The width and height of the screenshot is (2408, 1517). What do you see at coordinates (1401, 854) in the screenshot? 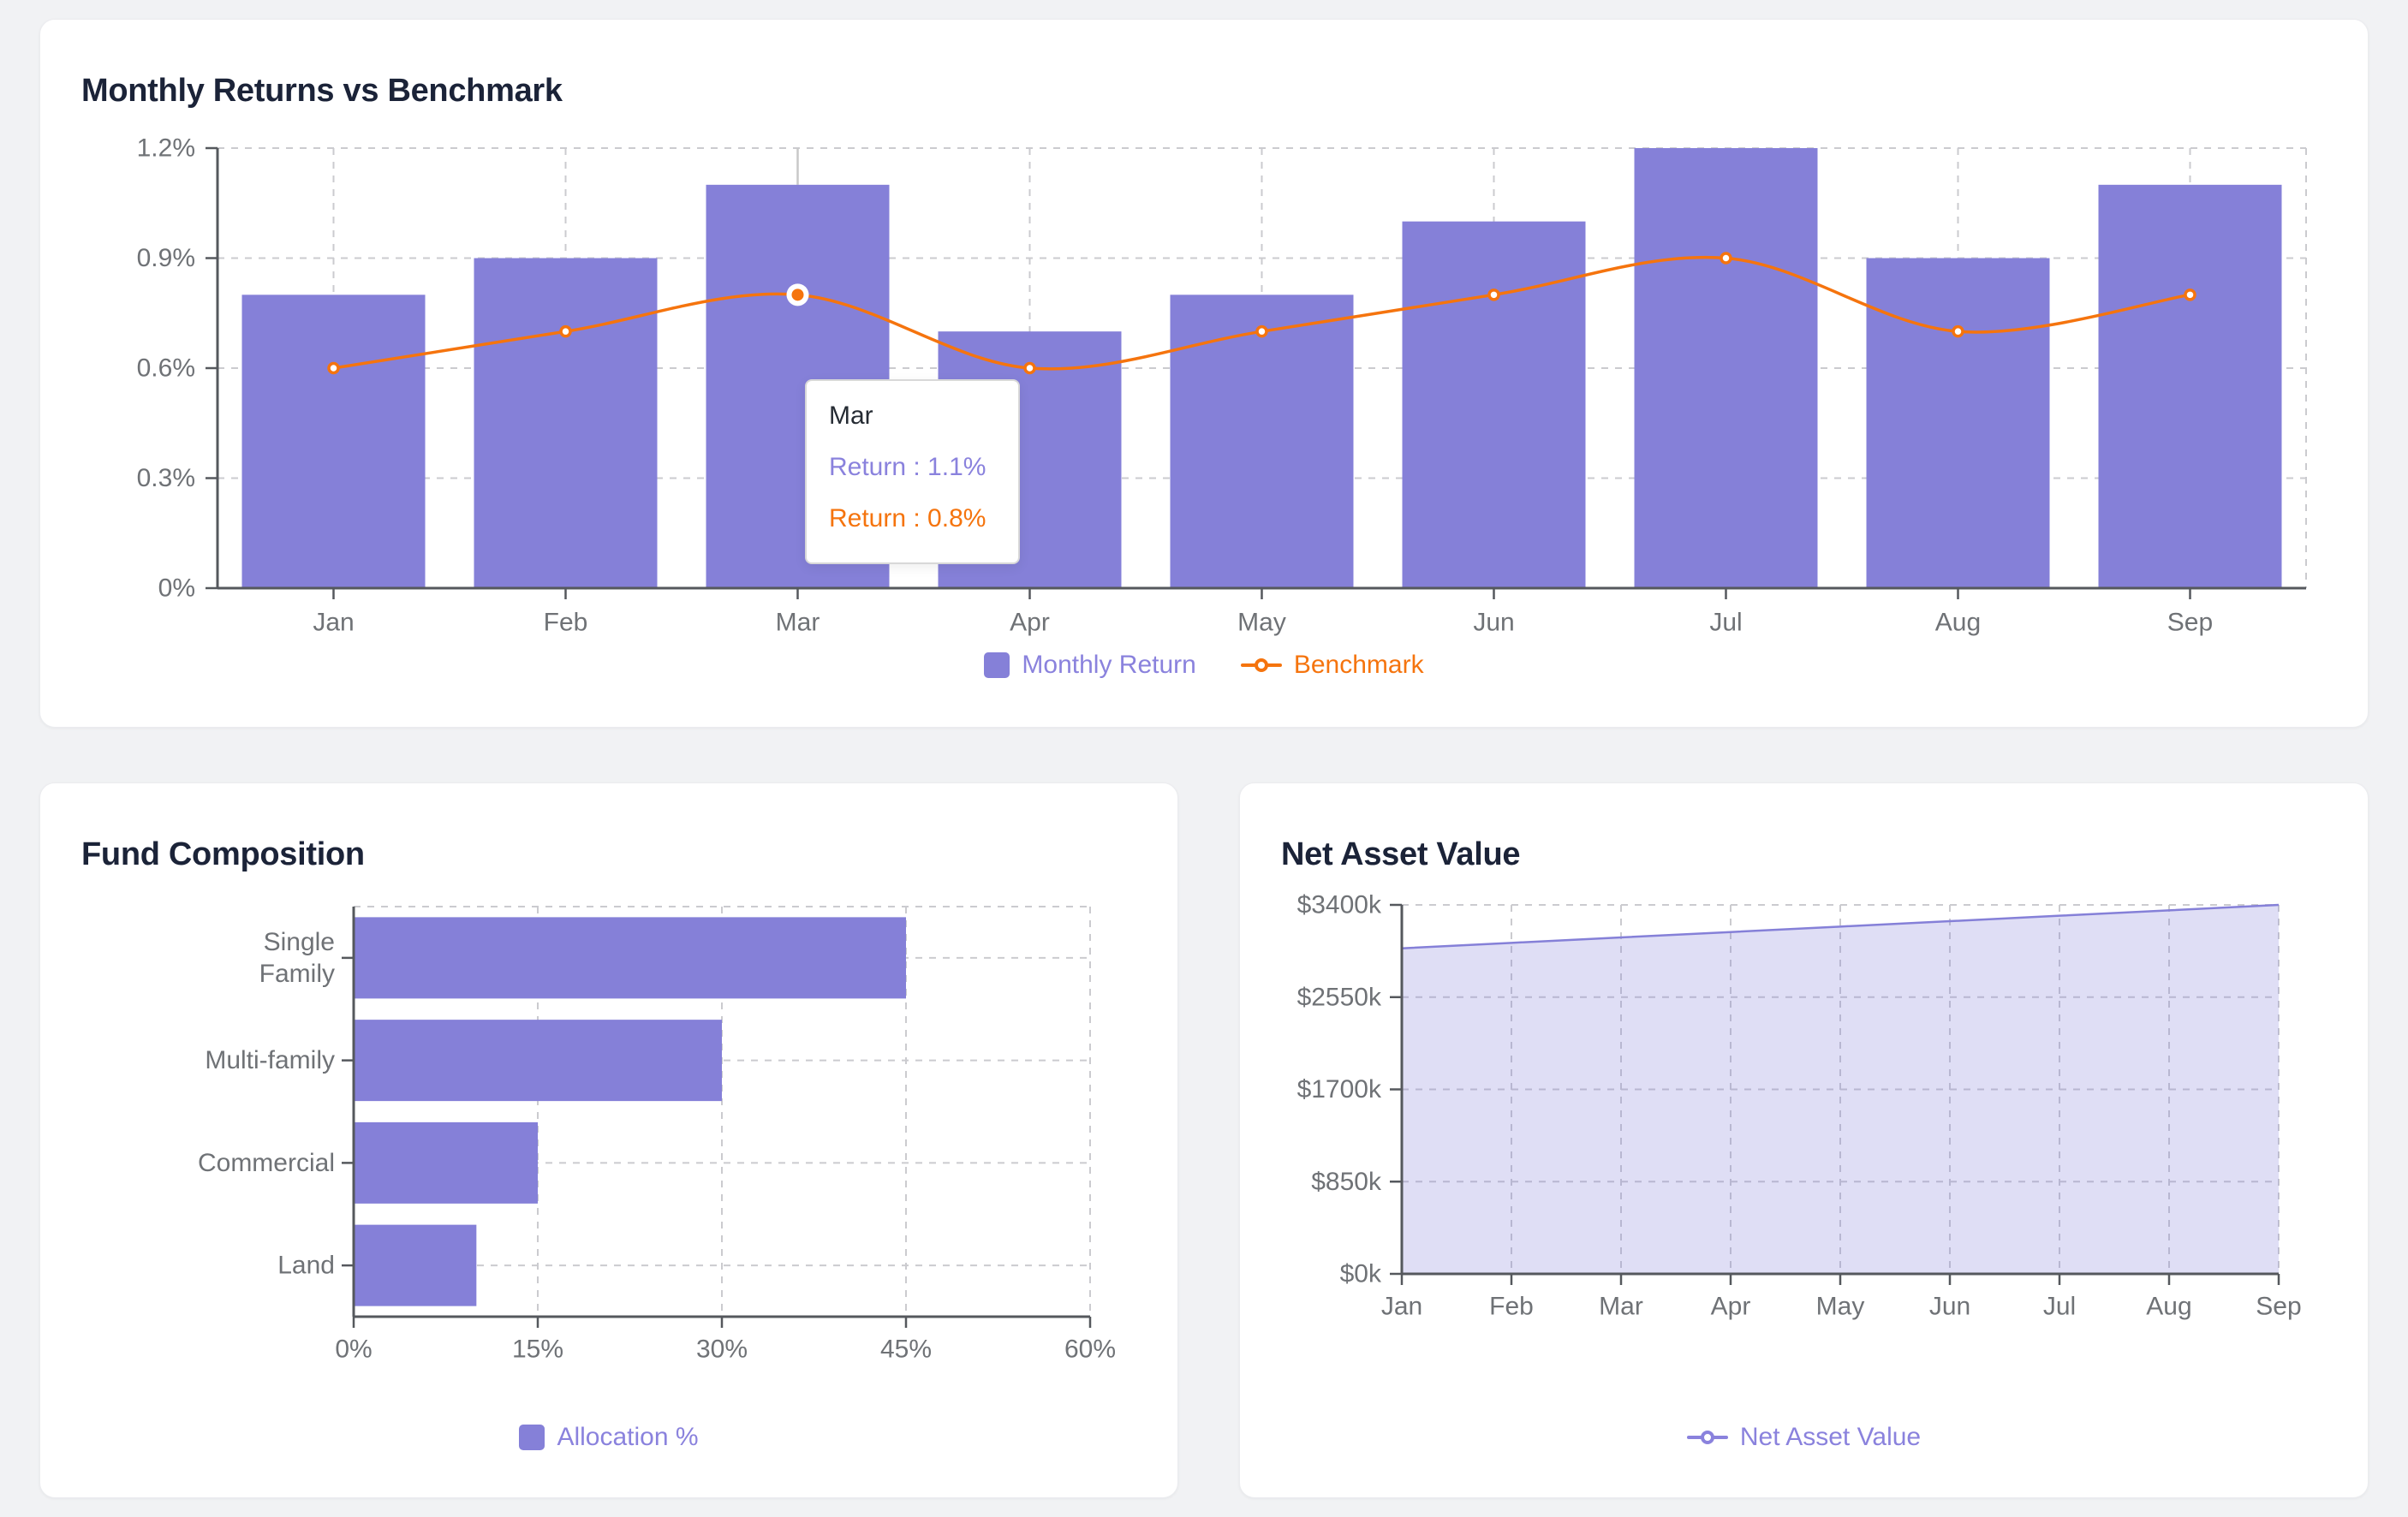
I see `card-title-net-asset-value: Net Asset Value` at bounding box center [1401, 854].